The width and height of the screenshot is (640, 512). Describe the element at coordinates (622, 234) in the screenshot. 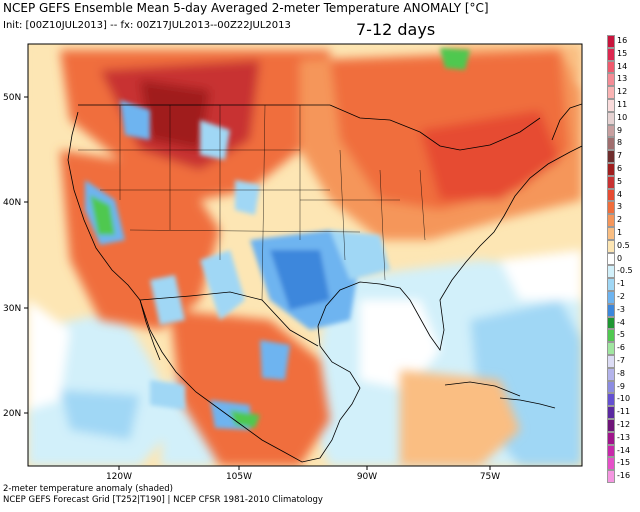

I see `legend-entry: 1` at that location.